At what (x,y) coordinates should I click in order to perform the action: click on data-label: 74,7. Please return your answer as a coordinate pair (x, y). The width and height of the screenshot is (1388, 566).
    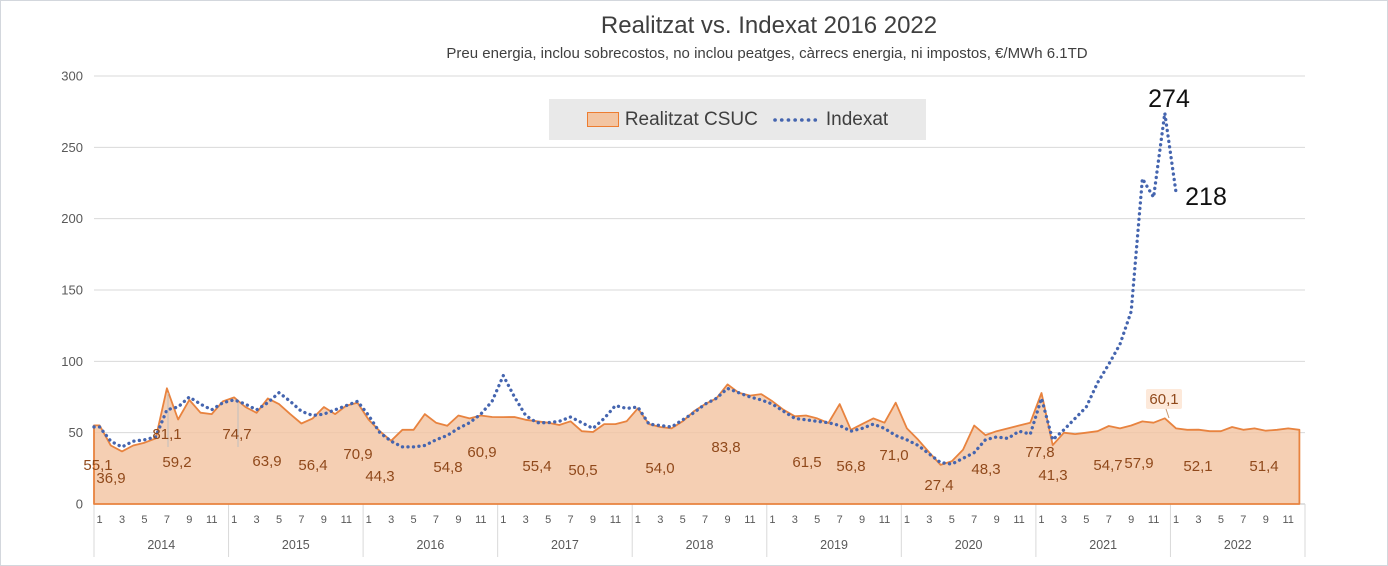
    Looking at the image, I should click on (236, 434).